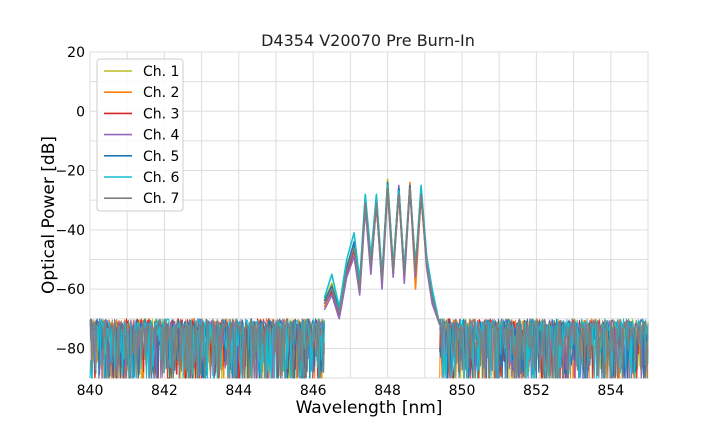  I want to click on y-tick-label: −40, so click(70, 231).